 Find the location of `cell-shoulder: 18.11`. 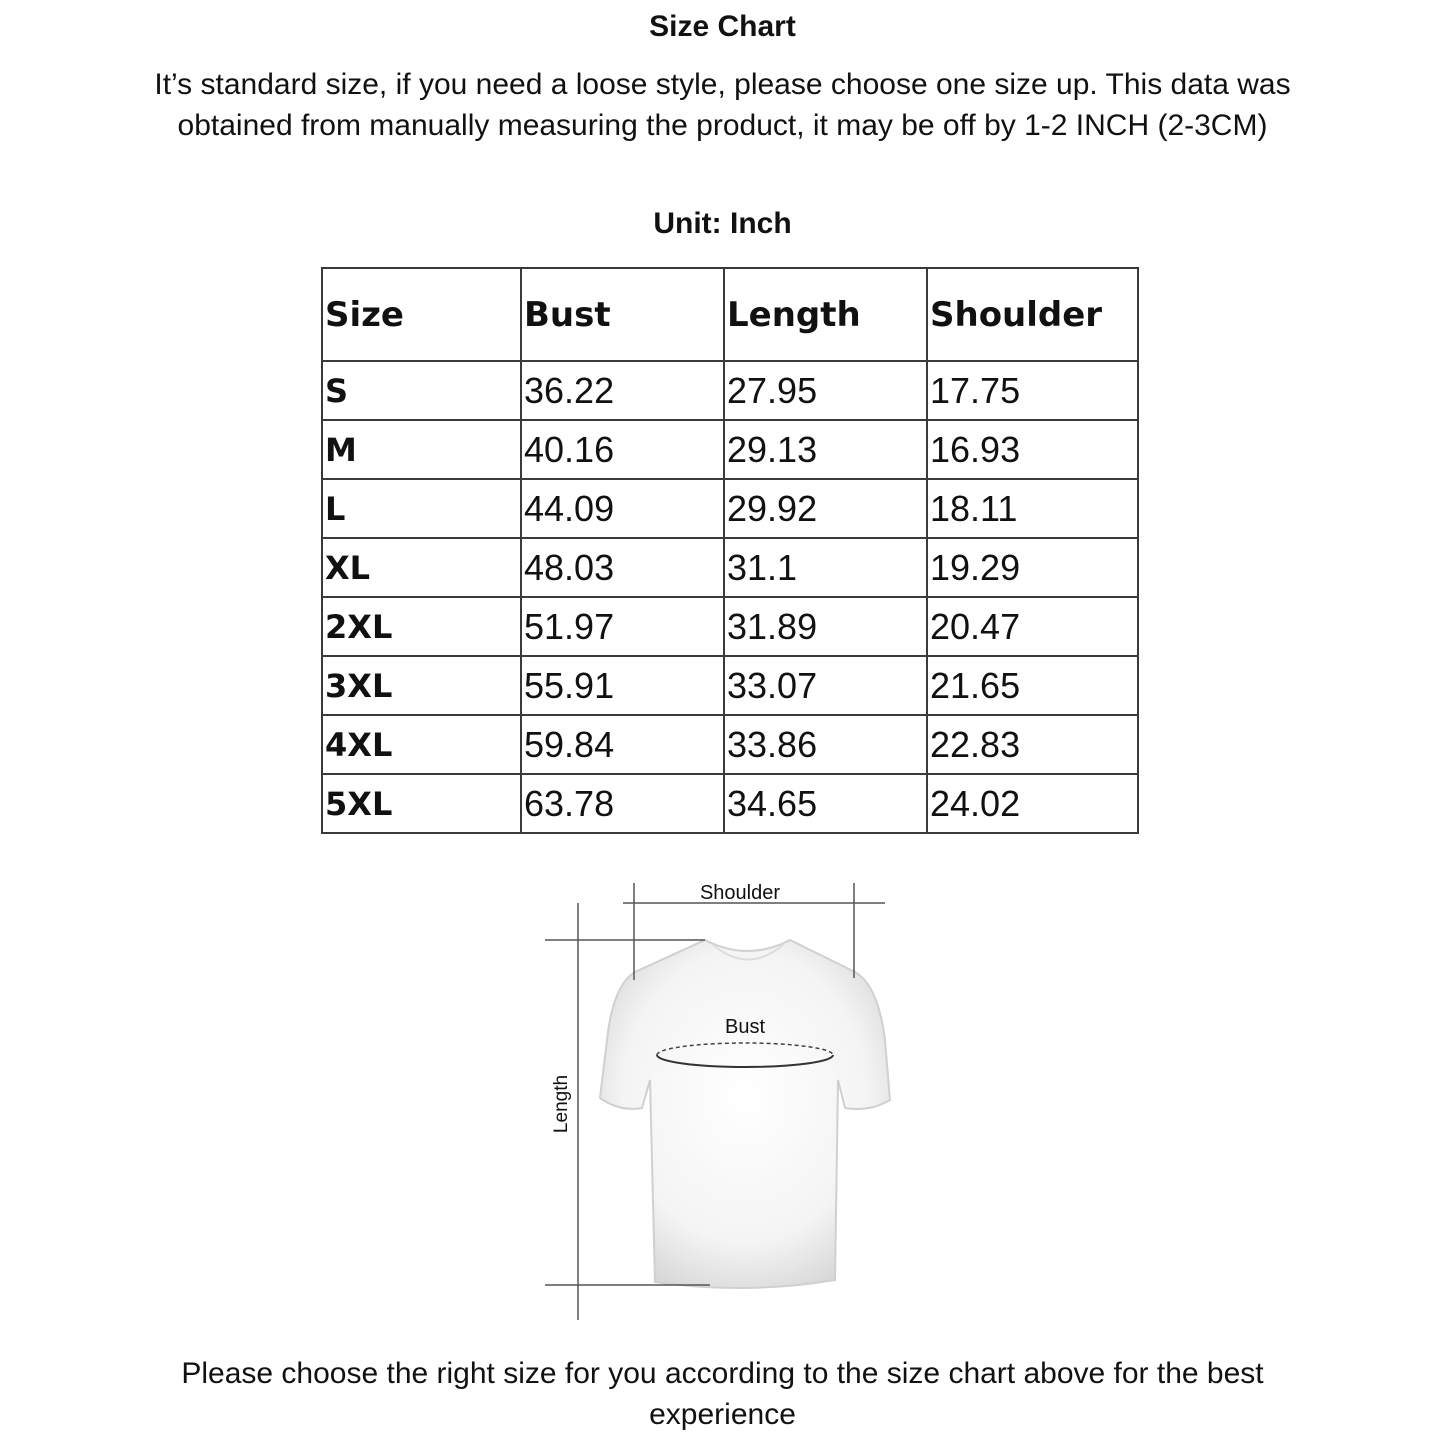

cell-shoulder: 18.11 is located at coordinates (1032, 508).